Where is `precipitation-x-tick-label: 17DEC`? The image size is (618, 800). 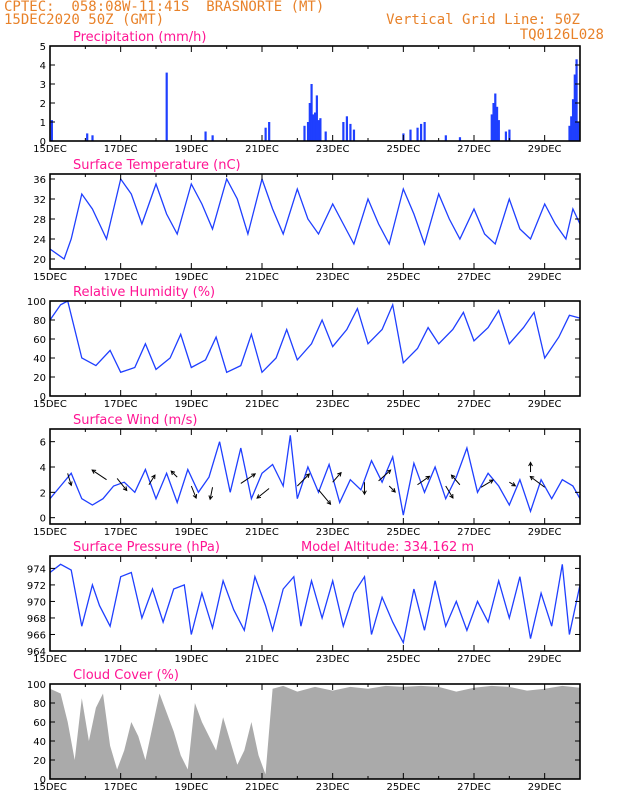 precipitation-x-tick-label: 17DEC is located at coordinates (121, 149).